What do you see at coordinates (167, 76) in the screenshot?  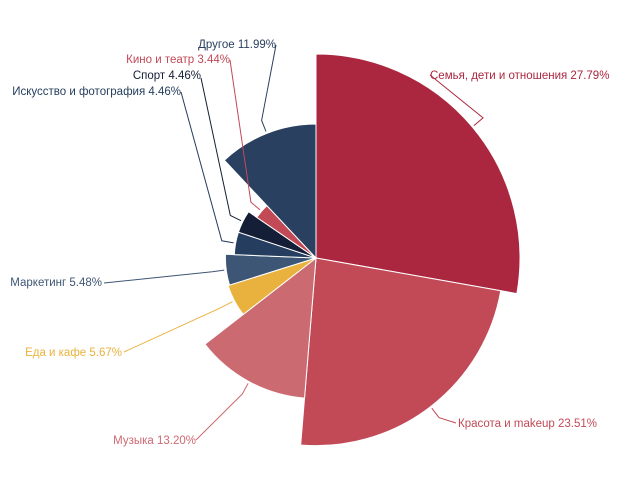 I see `slice-label-спорт: Спорт 4.46%` at bounding box center [167, 76].